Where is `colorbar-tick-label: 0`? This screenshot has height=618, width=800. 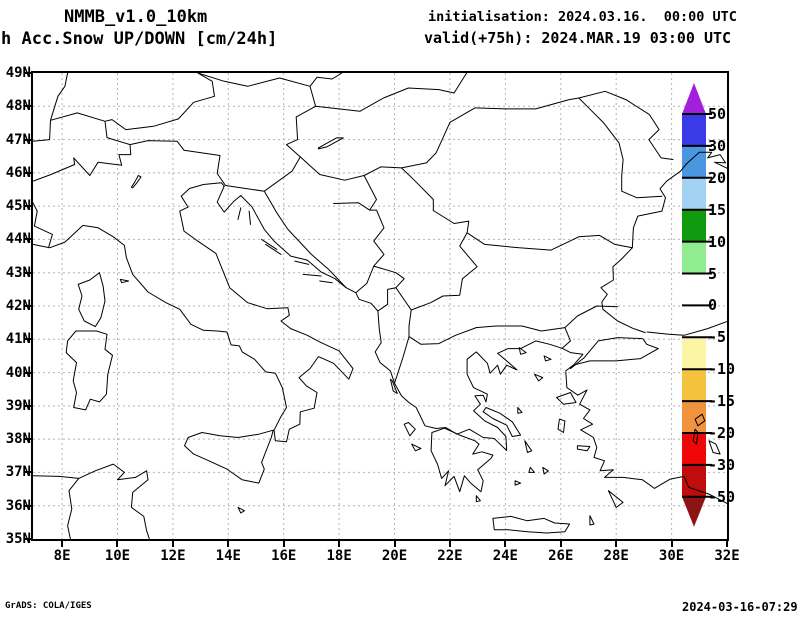 colorbar-tick-label: 0 is located at coordinates (713, 305).